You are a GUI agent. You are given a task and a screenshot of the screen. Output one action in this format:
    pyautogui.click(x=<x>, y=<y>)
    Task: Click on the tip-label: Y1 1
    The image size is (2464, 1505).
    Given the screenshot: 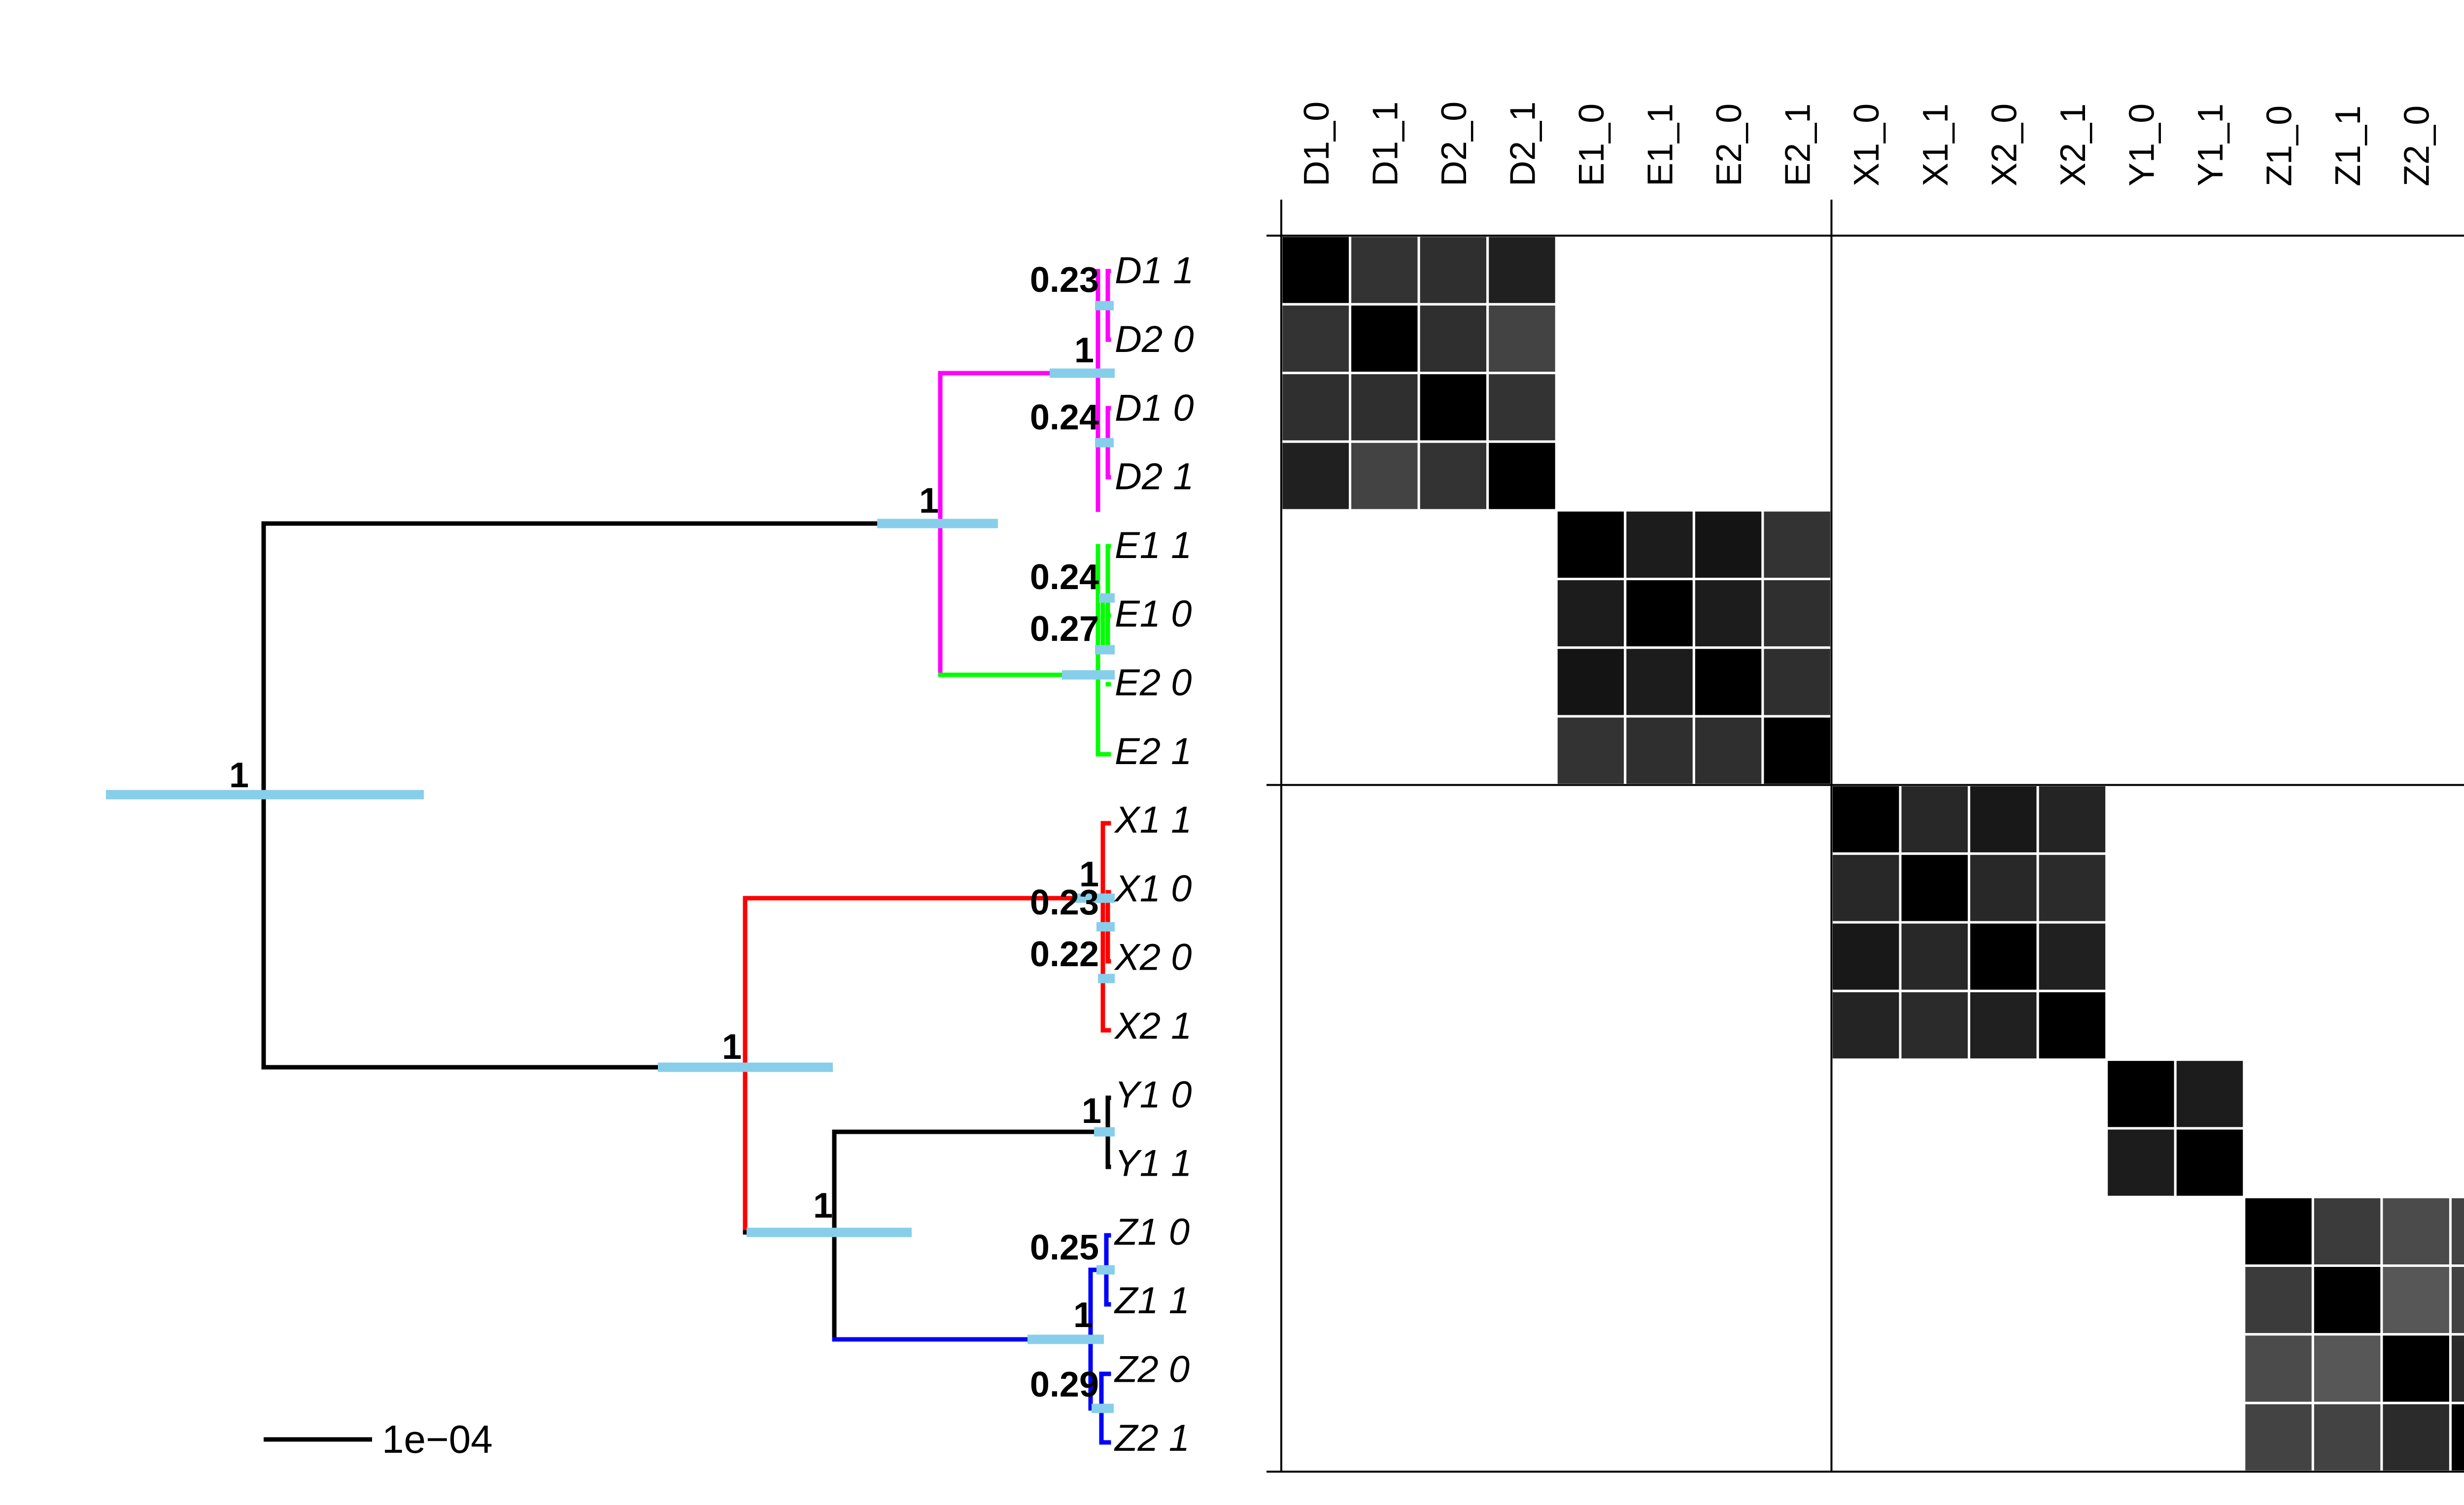 What is the action you would take?
    pyautogui.click(x=1153, y=1164)
    